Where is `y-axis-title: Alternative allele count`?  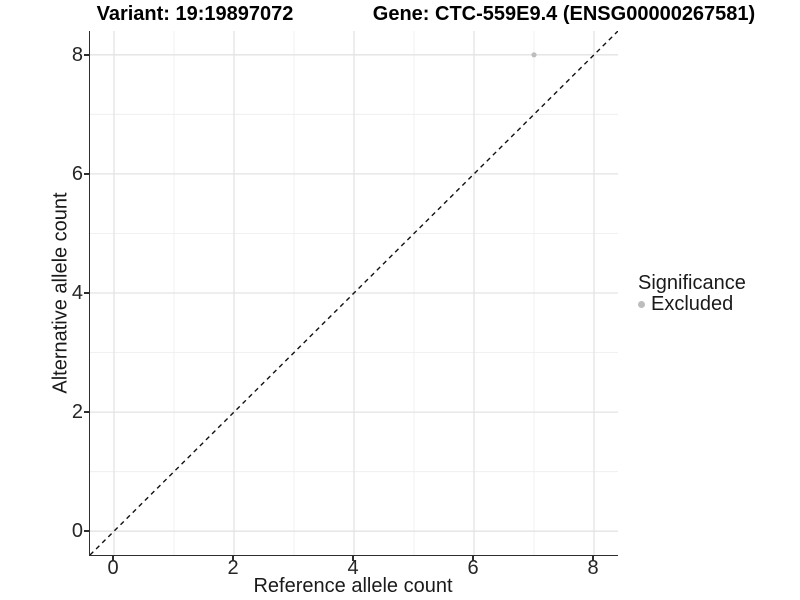
y-axis-title: Alternative allele count is located at coordinates (60, 293).